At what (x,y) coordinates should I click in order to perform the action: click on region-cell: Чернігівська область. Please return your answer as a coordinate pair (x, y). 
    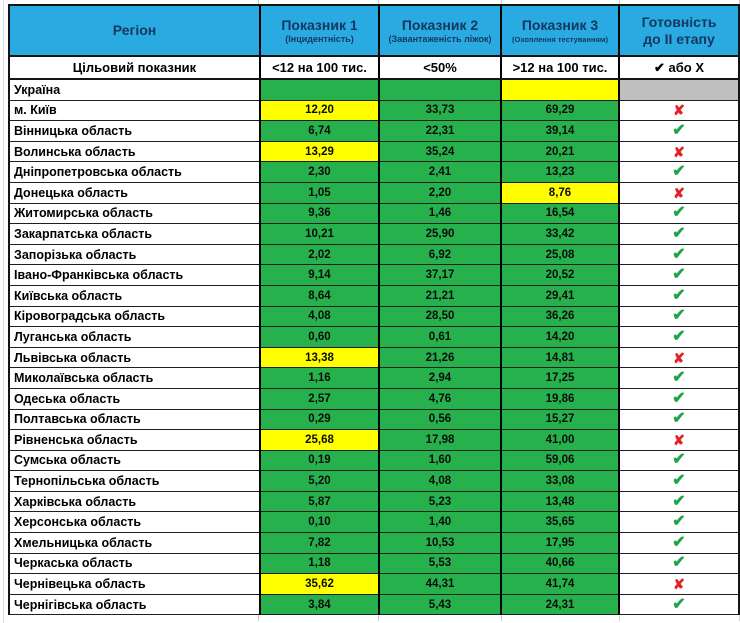
    Looking at the image, I should click on (134, 604).